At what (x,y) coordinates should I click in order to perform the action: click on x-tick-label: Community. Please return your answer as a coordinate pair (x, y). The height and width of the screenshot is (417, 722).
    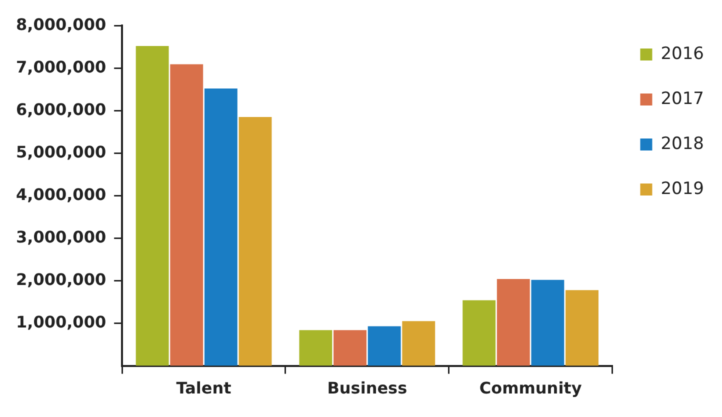
    Looking at the image, I should click on (530, 388).